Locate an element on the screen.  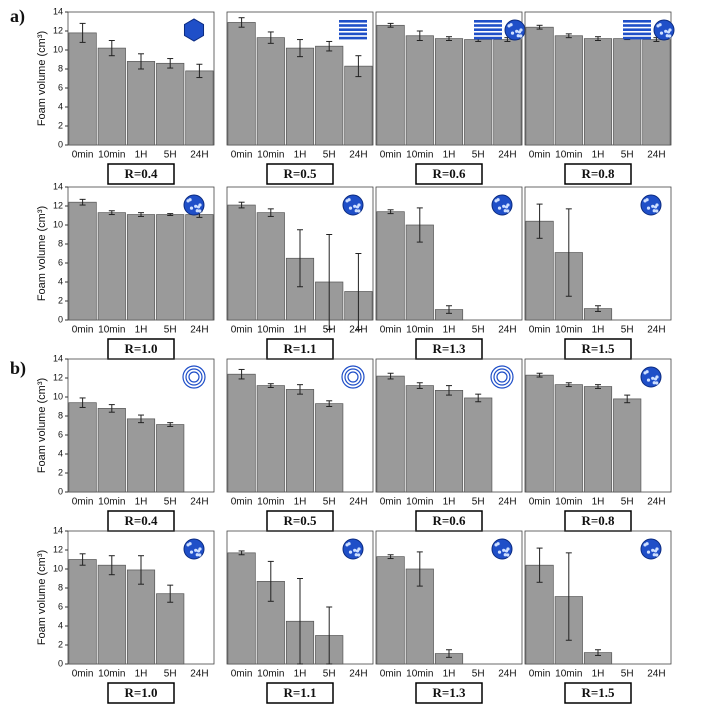
panel-r-label: R=0.6 is located at coordinates (449, 173).